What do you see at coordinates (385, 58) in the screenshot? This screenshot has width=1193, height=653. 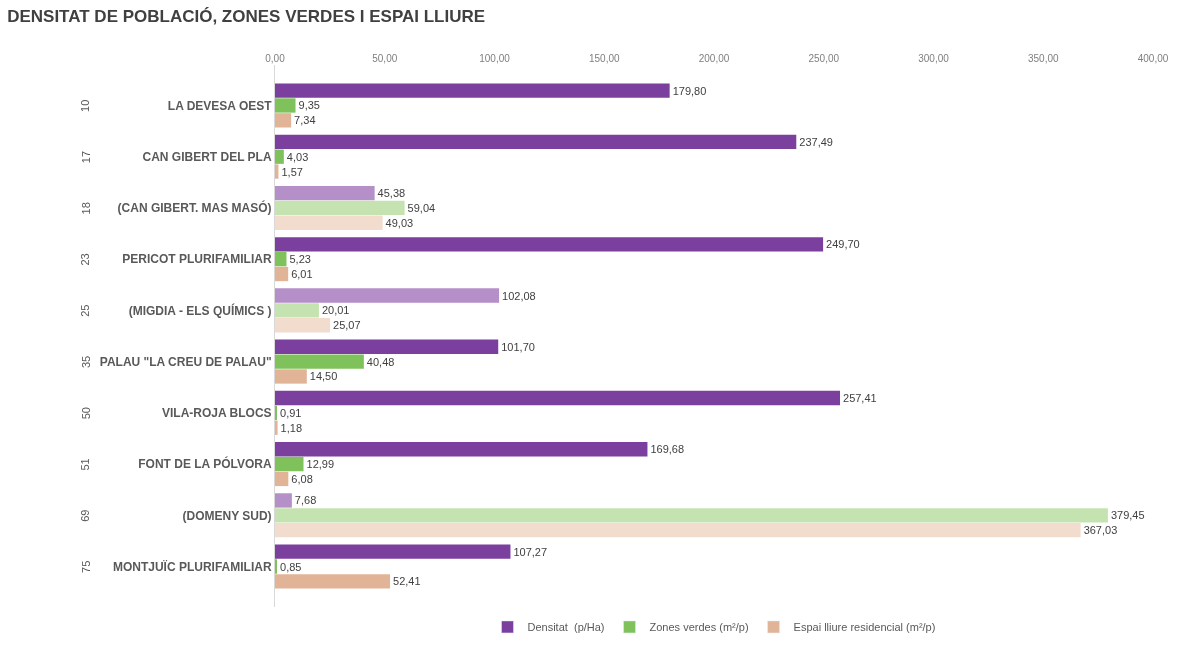 I see `x-tick-label: 50,00` at bounding box center [385, 58].